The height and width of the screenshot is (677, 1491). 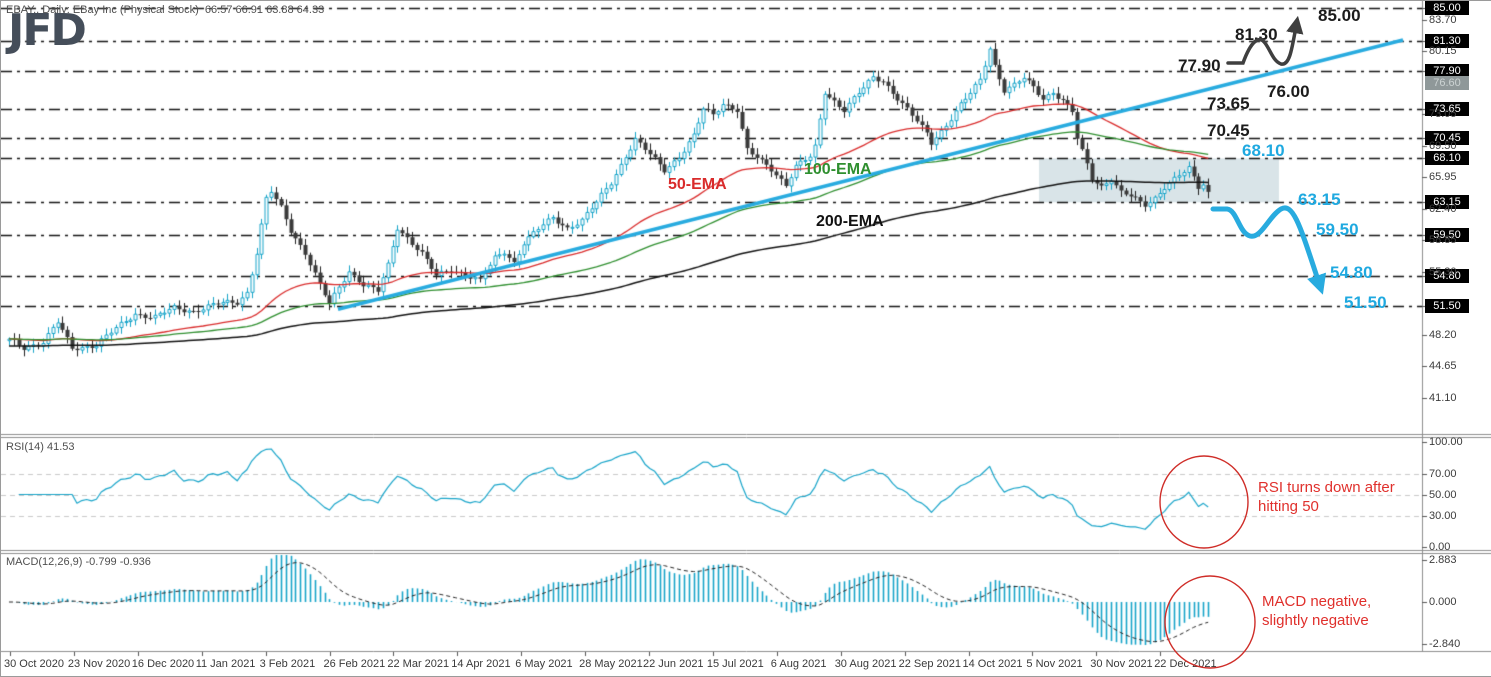 I want to click on jfd-logo: JFD, so click(x=47, y=30).